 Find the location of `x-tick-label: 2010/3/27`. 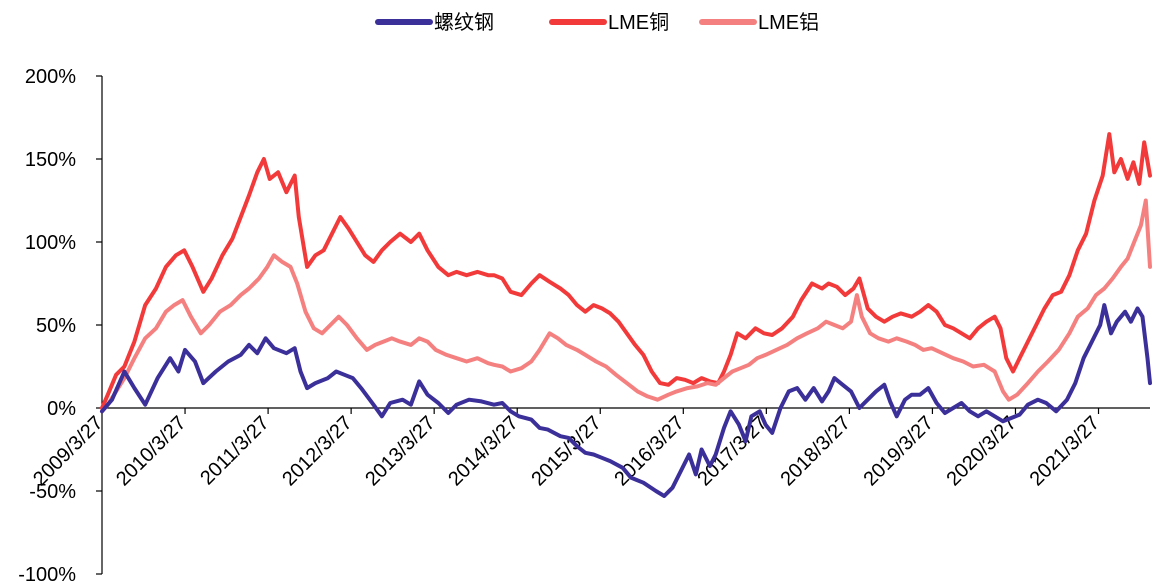

x-tick-label: 2010/3/27 is located at coordinates (151, 451).